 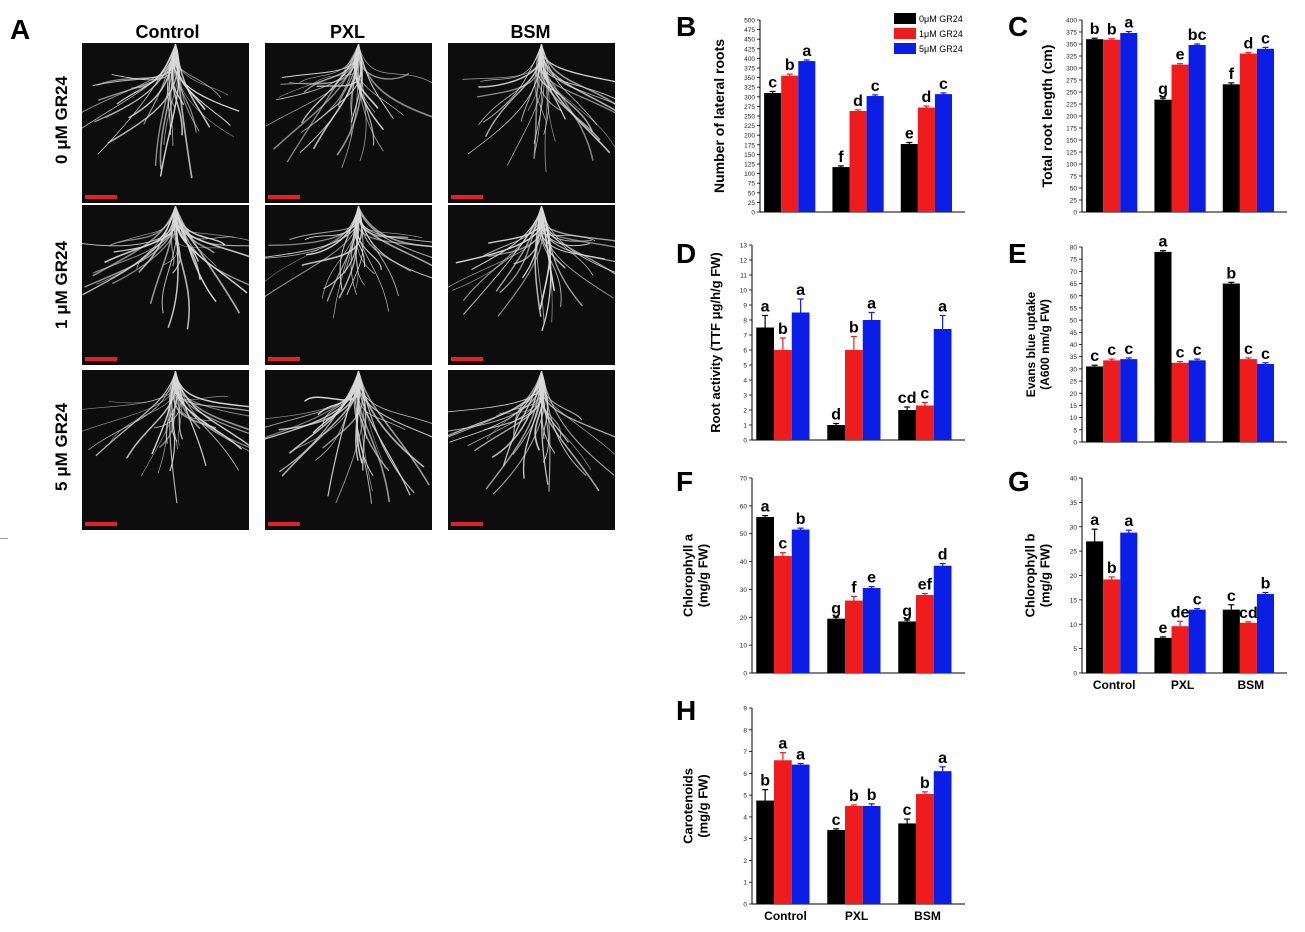 What do you see at coordinates (20, 29) in the screenshot?
I see `panel-a-letter: A` at bounding box center [20, 29].